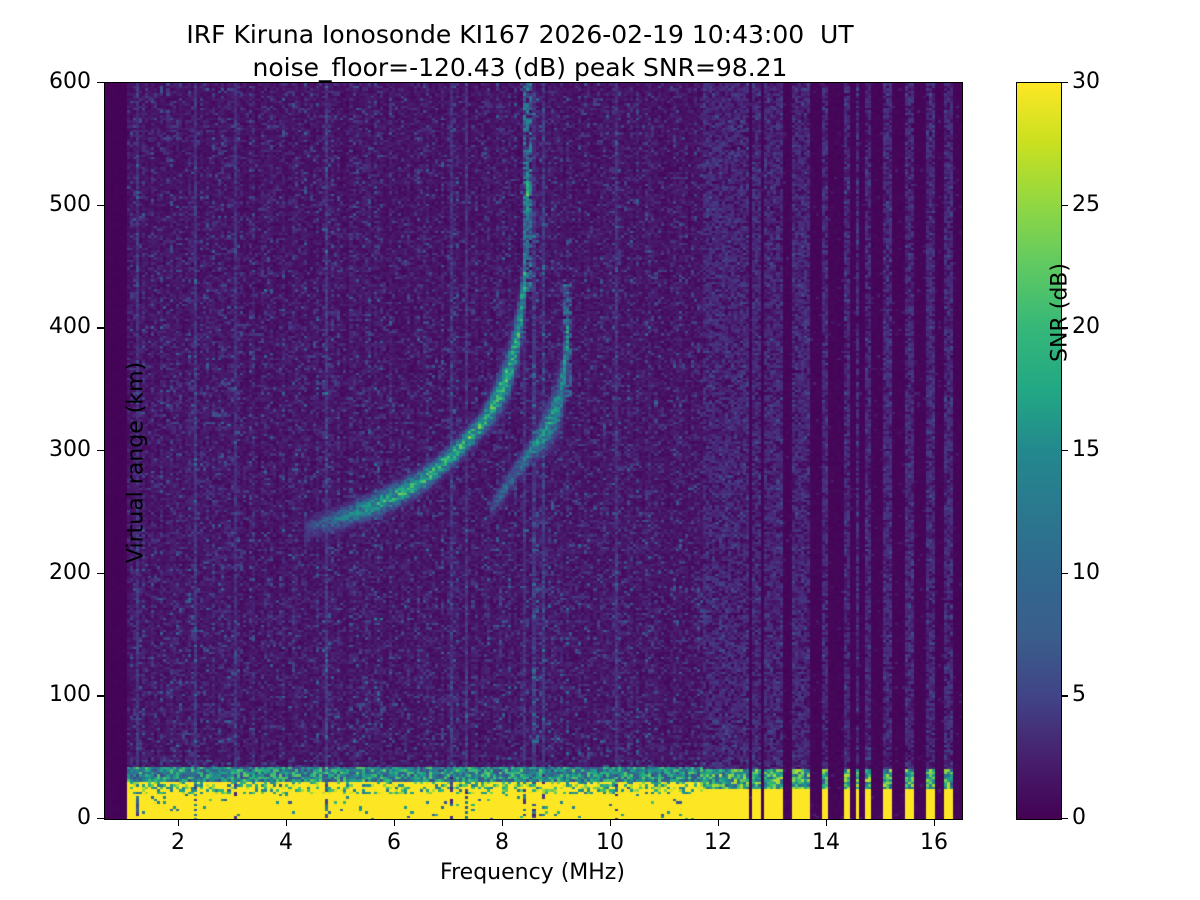 The image size is (1200, 900). What do you see at coordinates (136, 462) in the screenshot?
I see `y-axis-label: Virtual range (km)` at bounding box center [136, 462].